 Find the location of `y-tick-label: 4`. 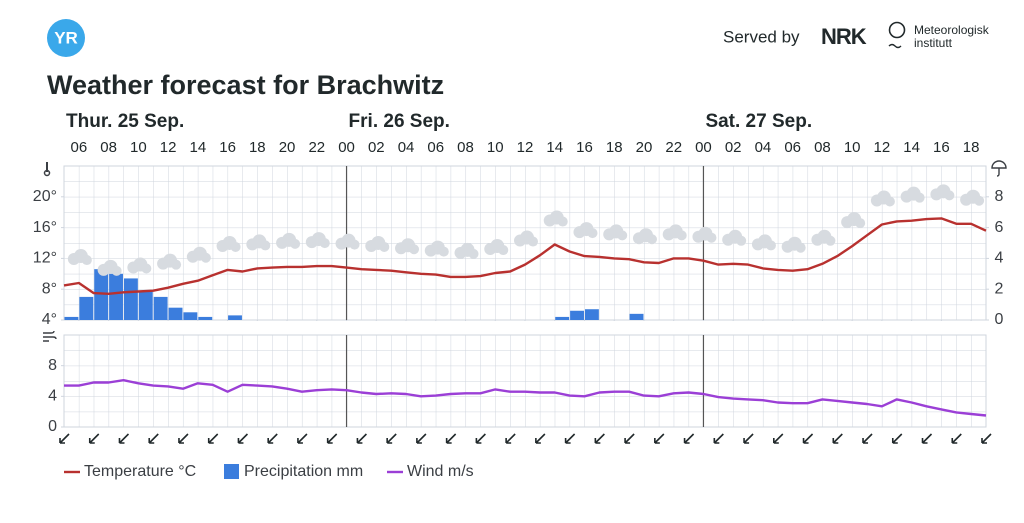

y-tick-label: 4 is located at coordinates (52, 396).